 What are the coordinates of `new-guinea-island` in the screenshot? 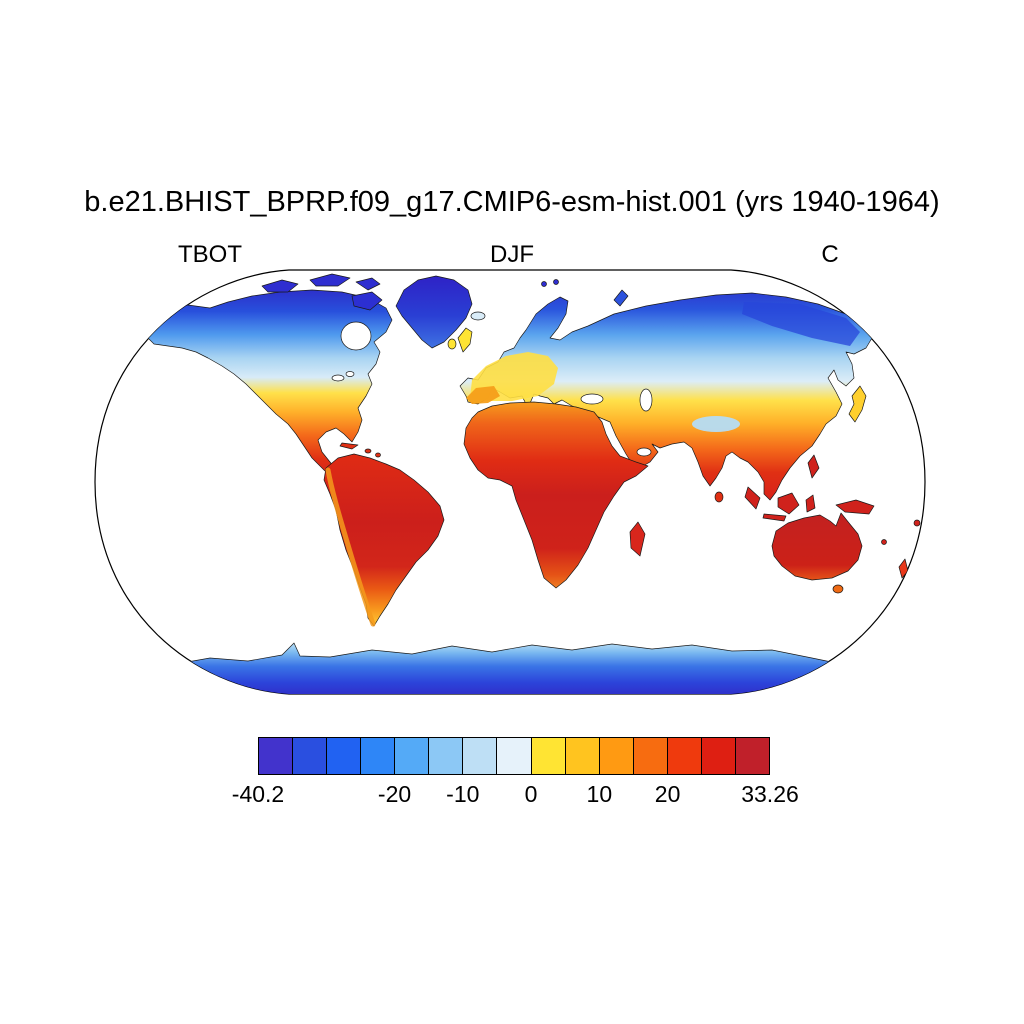 It's located at (855, 507).